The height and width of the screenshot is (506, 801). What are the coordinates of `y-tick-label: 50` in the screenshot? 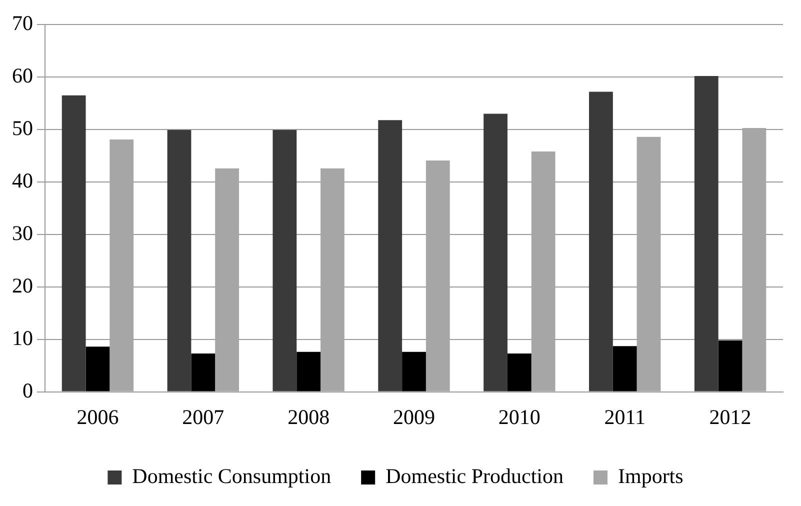 It's located at (22, 128).